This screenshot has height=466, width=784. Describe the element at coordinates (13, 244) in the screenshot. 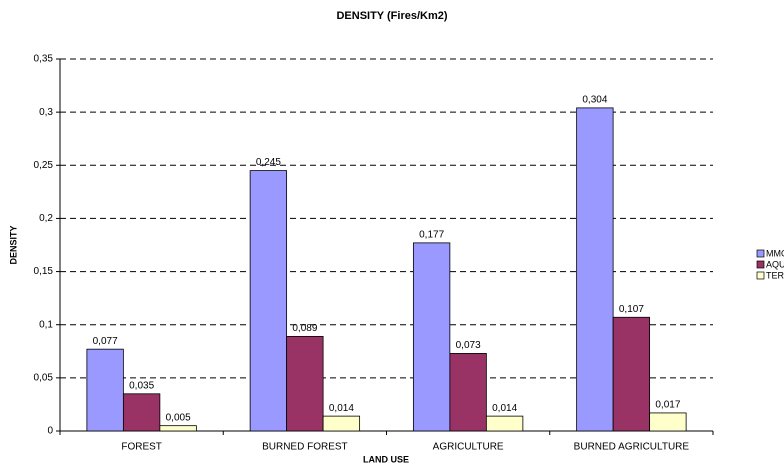

I see `y-axis-title: DENSITY` at that location.